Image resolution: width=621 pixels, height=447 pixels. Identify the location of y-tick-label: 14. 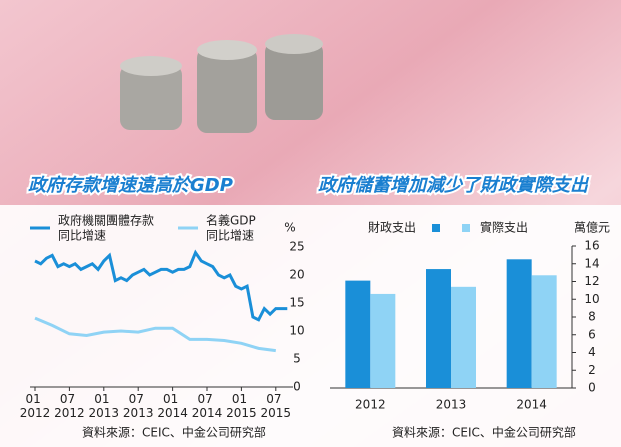
(591, 263).